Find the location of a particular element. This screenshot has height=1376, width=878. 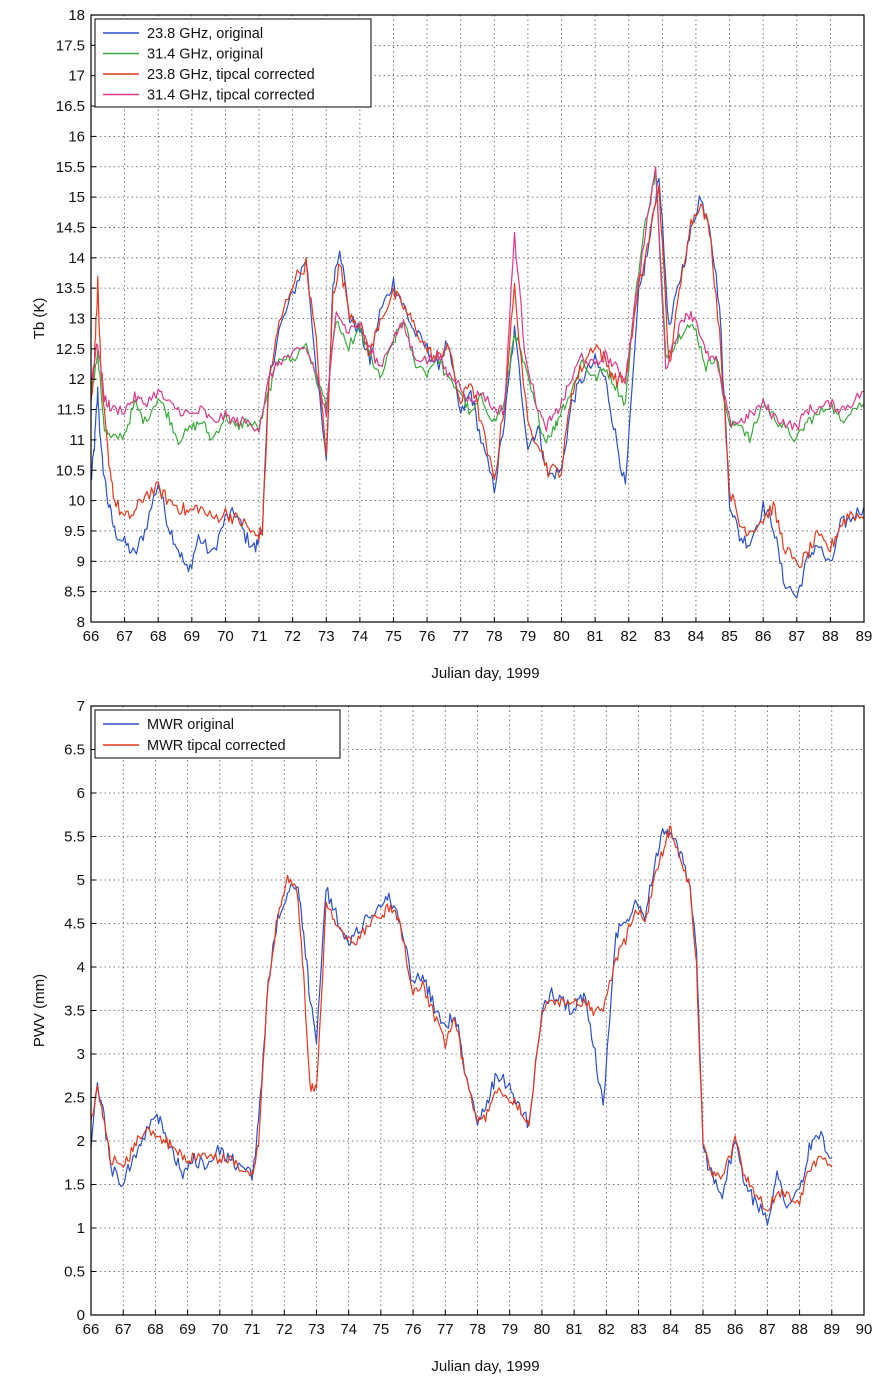

legend-label: 23.8 GHz, tipcal corrected is located at coordinates (231, 75).